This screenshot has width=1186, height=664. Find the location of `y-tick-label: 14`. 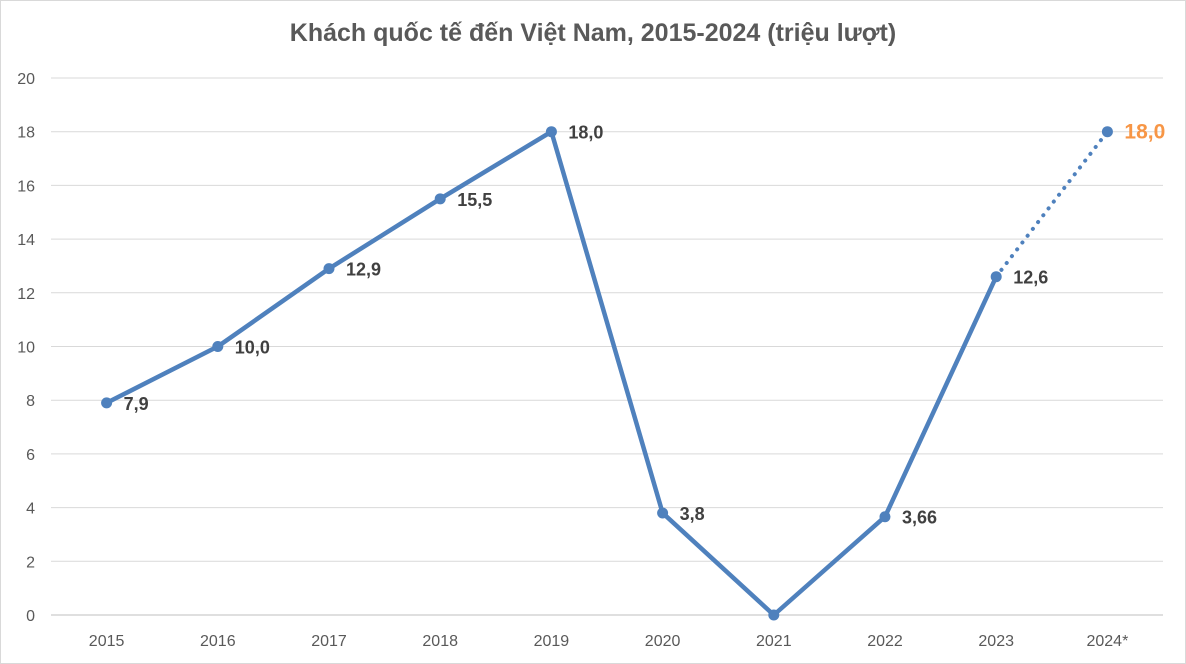

y-tick-label: 14 is located at coordinates (26, 240).